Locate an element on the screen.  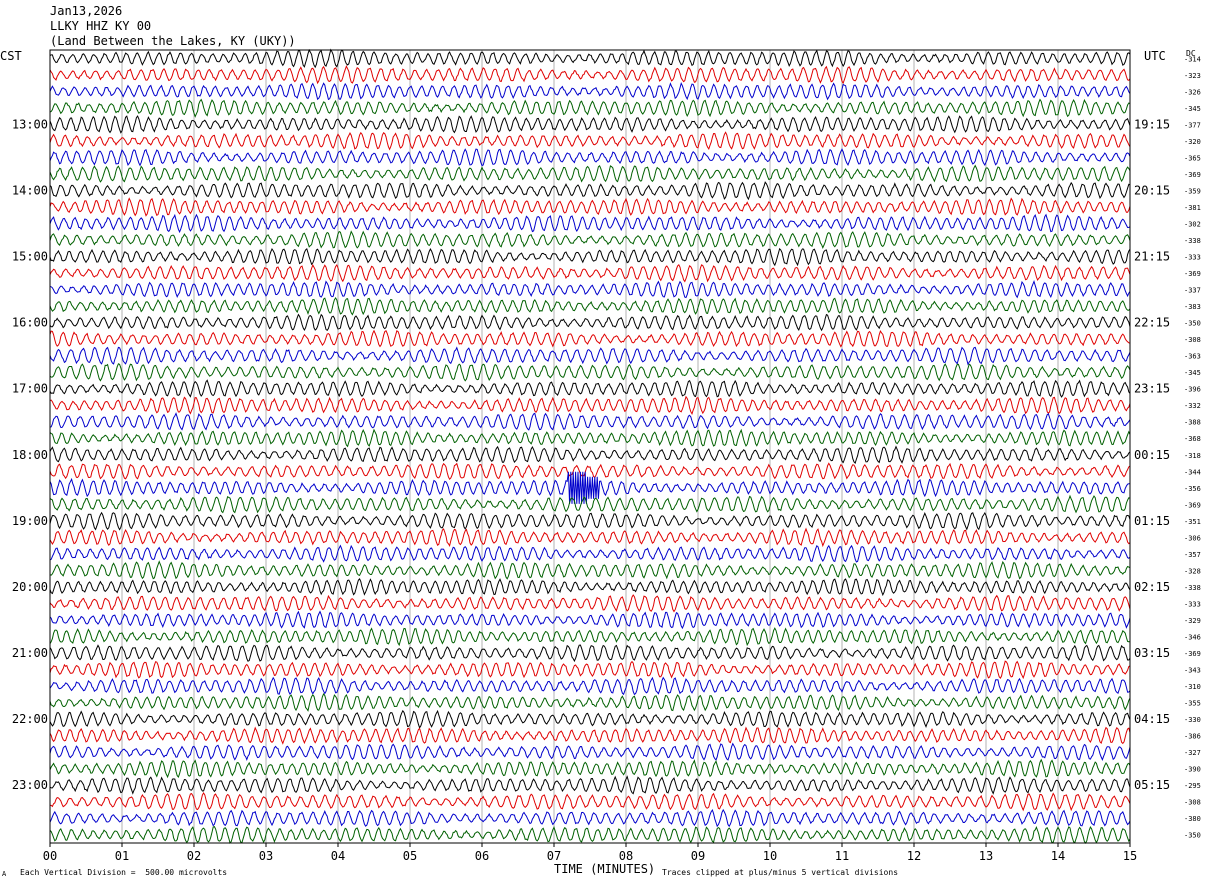
x-tick-label: 04 is located at coordinates (338, 856).